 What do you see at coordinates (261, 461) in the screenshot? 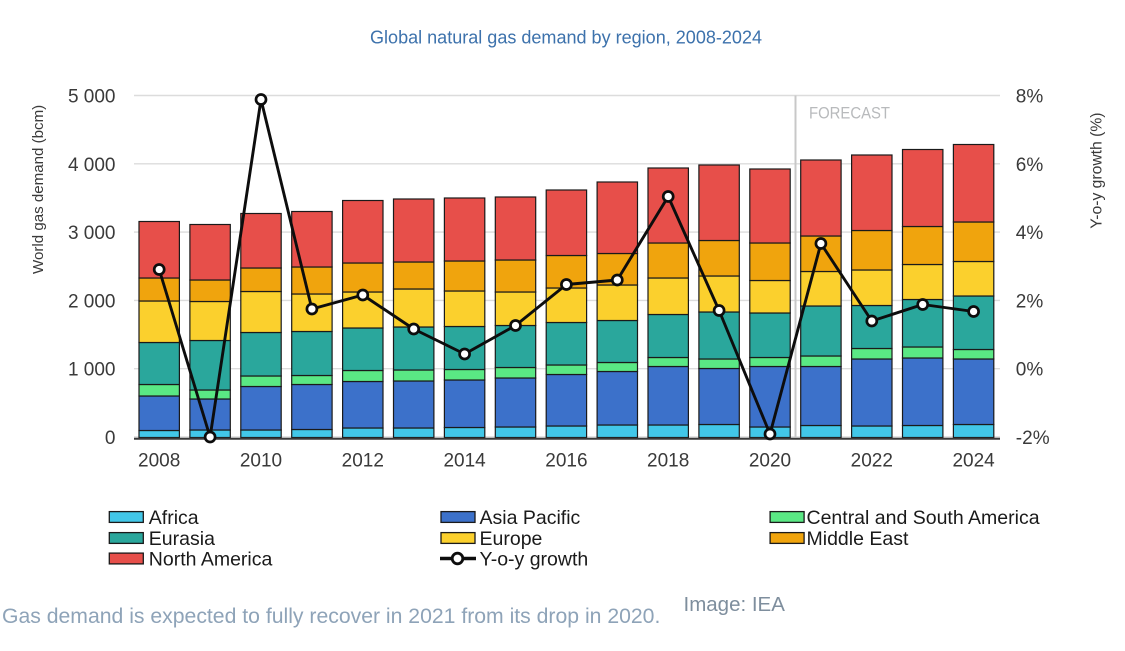
I see `svg-text: 2010` at bounding box center [261, 461].